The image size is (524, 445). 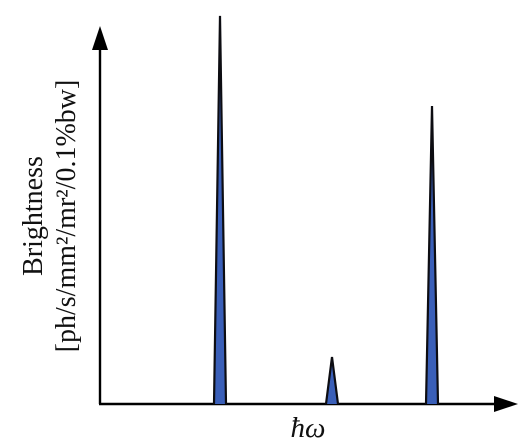 I want to click on peak-3-fill, so click(x=432, y=255).